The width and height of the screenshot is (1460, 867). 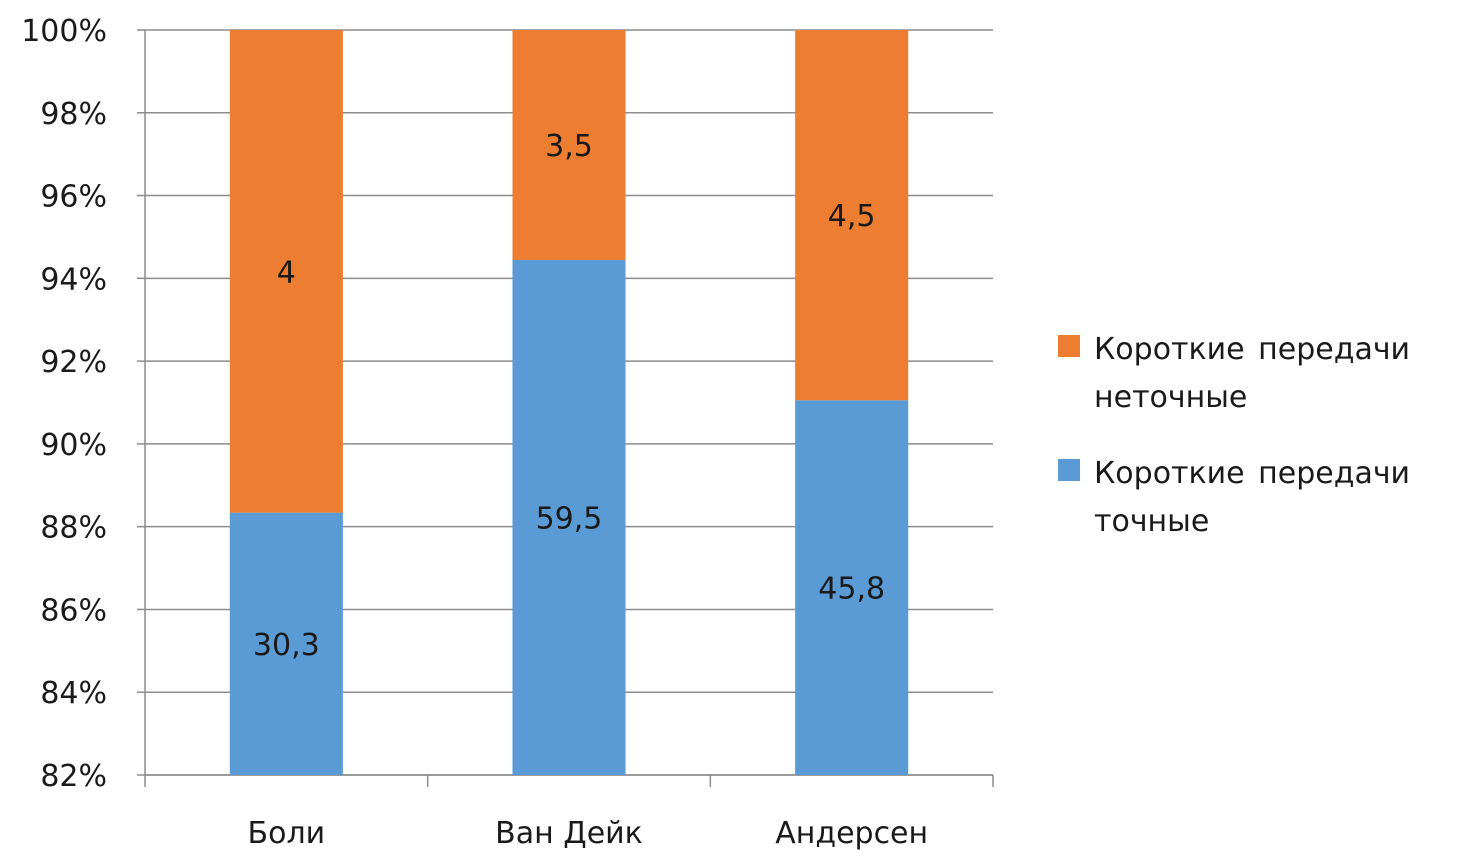 I want to click on x-tick-label: Андерсен, so click(x=851, y=833).